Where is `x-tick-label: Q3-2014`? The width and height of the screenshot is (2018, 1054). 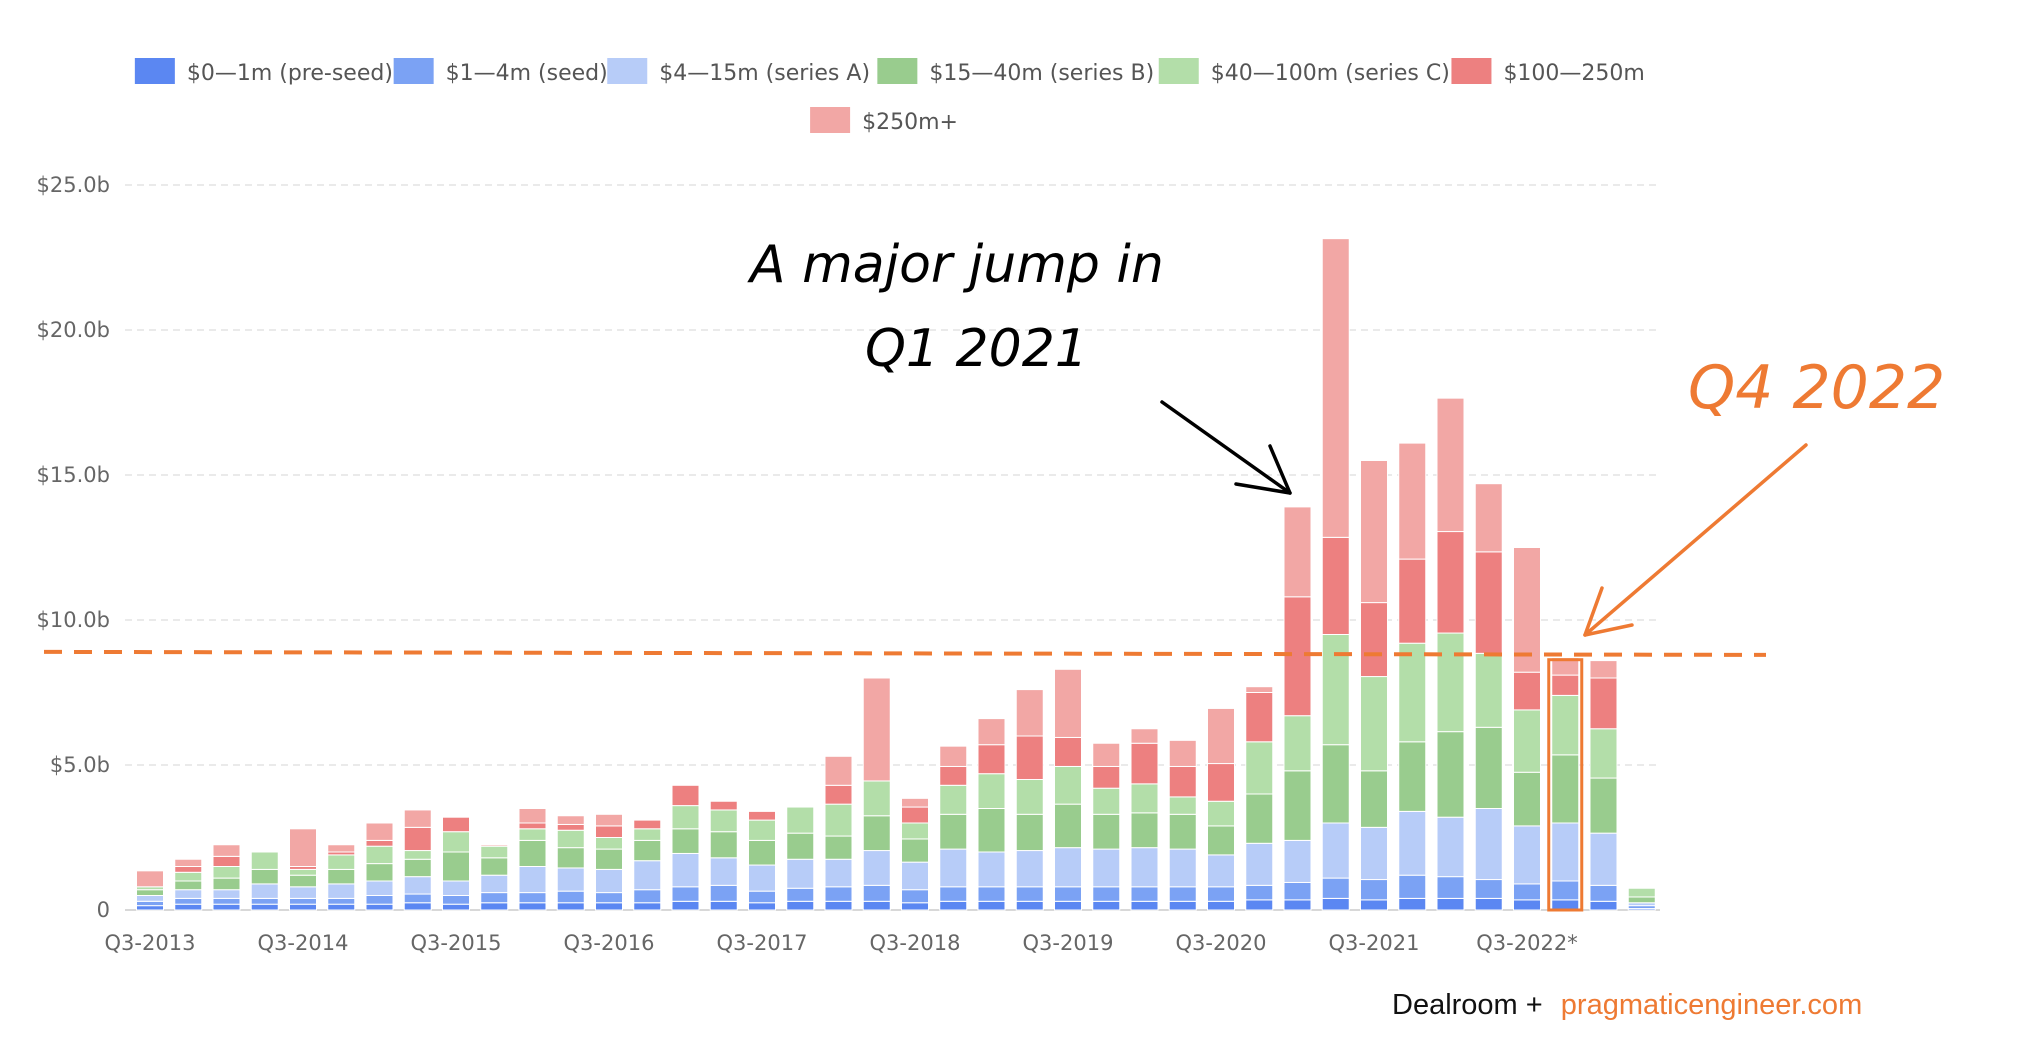 x-tick-label: Q3-2014 is located at coordinates (303, 943).